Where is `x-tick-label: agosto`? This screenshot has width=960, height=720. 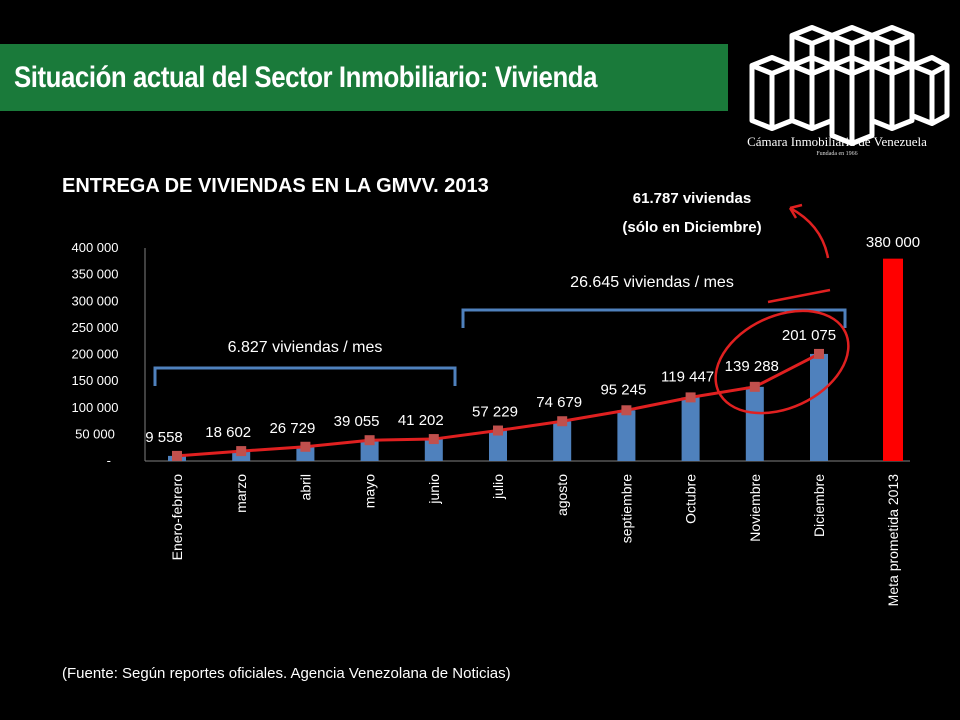 x-tick-label: agosto is located at coordinates (562, 495).